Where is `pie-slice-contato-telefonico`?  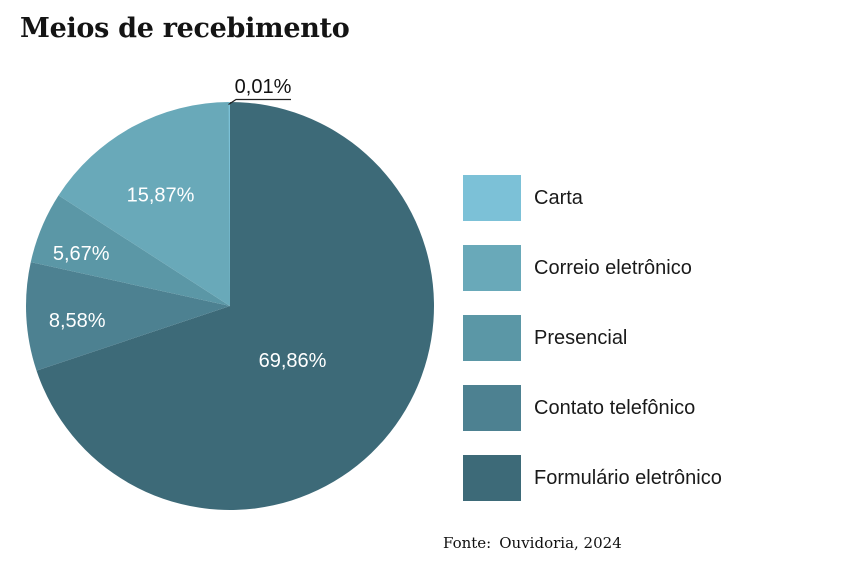
pie-slice-contato-telefonico is located at coordinates (128, 316).